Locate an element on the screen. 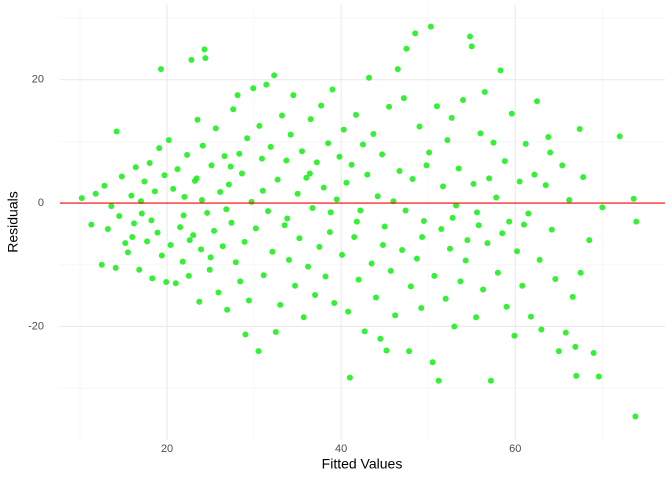 The width and height of the screenshot is (672, 480). y-tick-label: 0 is located at coordinates (41, 203).